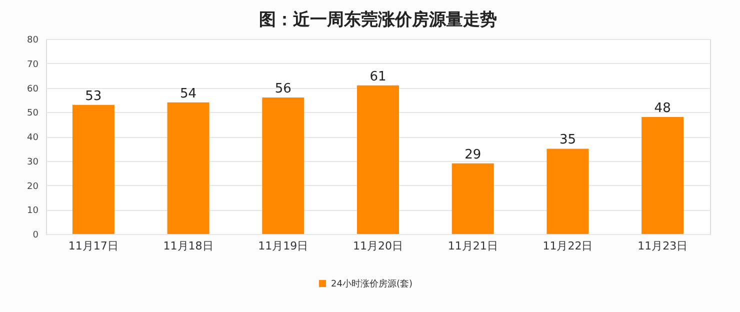  Describe the element at coordinates (378, 246) in the screenshot. I see `x-tick-label: 11月20日` at that location.